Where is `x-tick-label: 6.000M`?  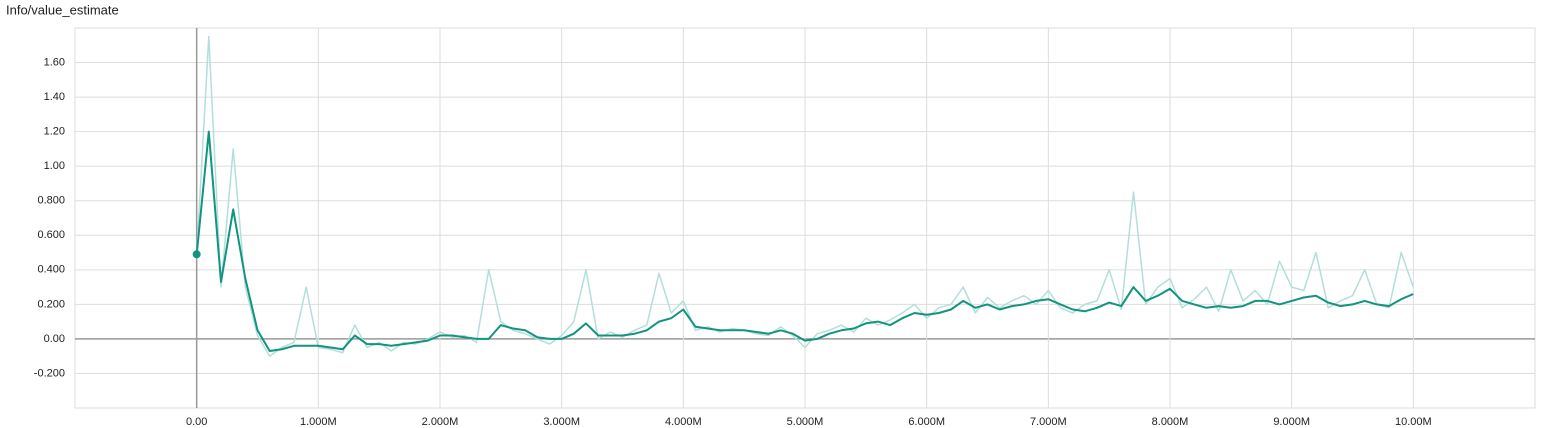
x-tick-label: 6.000M is located at coordinates (926, 422).